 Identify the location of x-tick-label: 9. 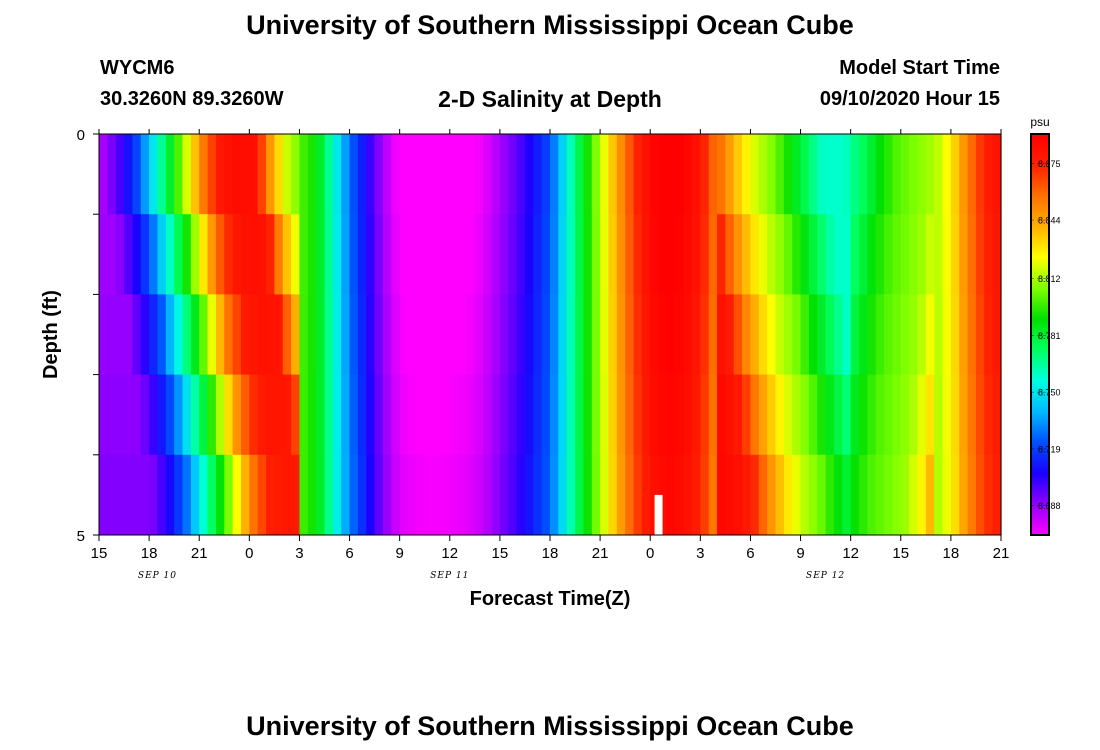
(399, 553).